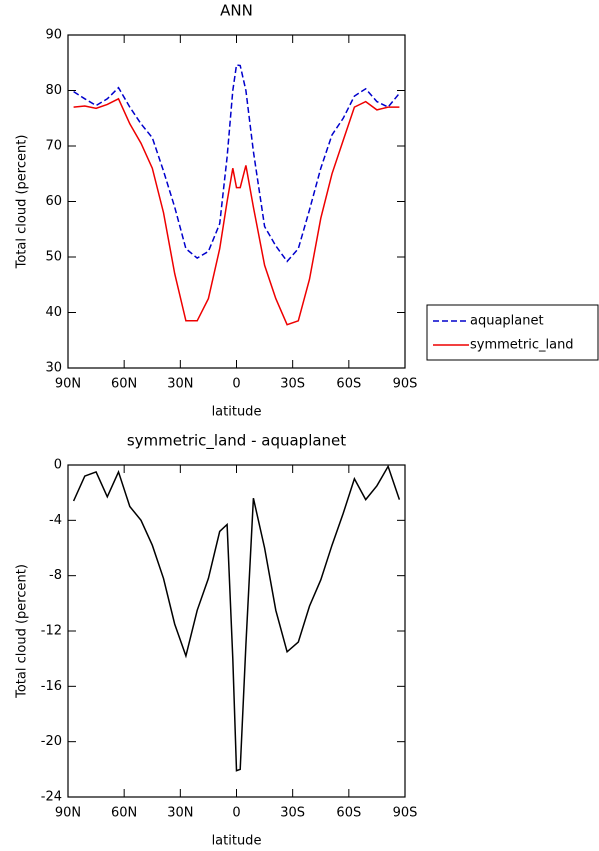 The height and width of the screenshot is (851, 599). I want to click on y-tick-label: 60, so click(53, 201).